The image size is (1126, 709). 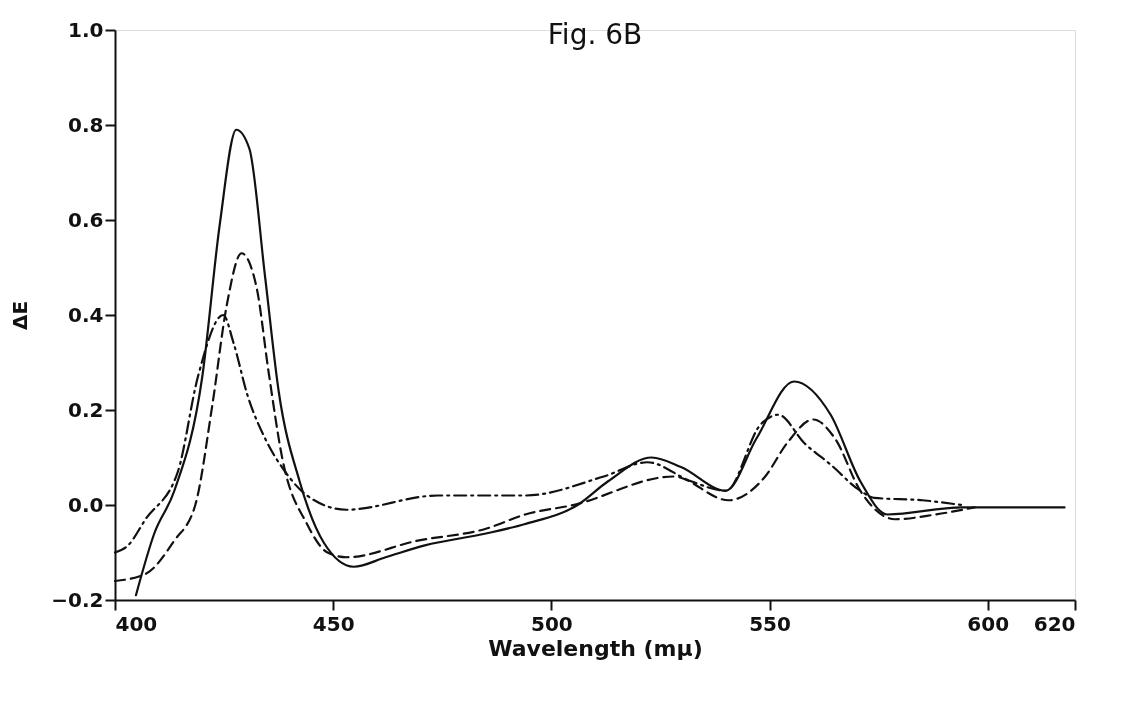 I want to click on y-tick-label: 0.4, so click(x=86, y=314).